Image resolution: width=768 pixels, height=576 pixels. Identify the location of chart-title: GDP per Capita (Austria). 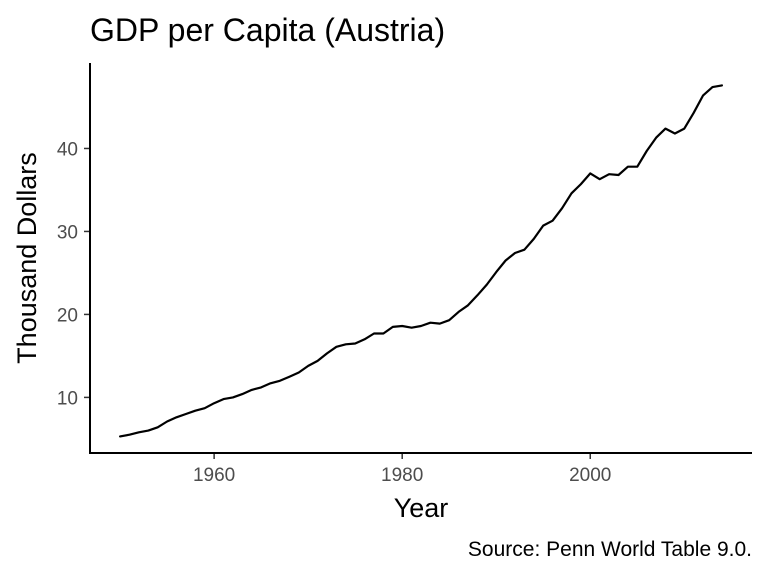
(267, 30).